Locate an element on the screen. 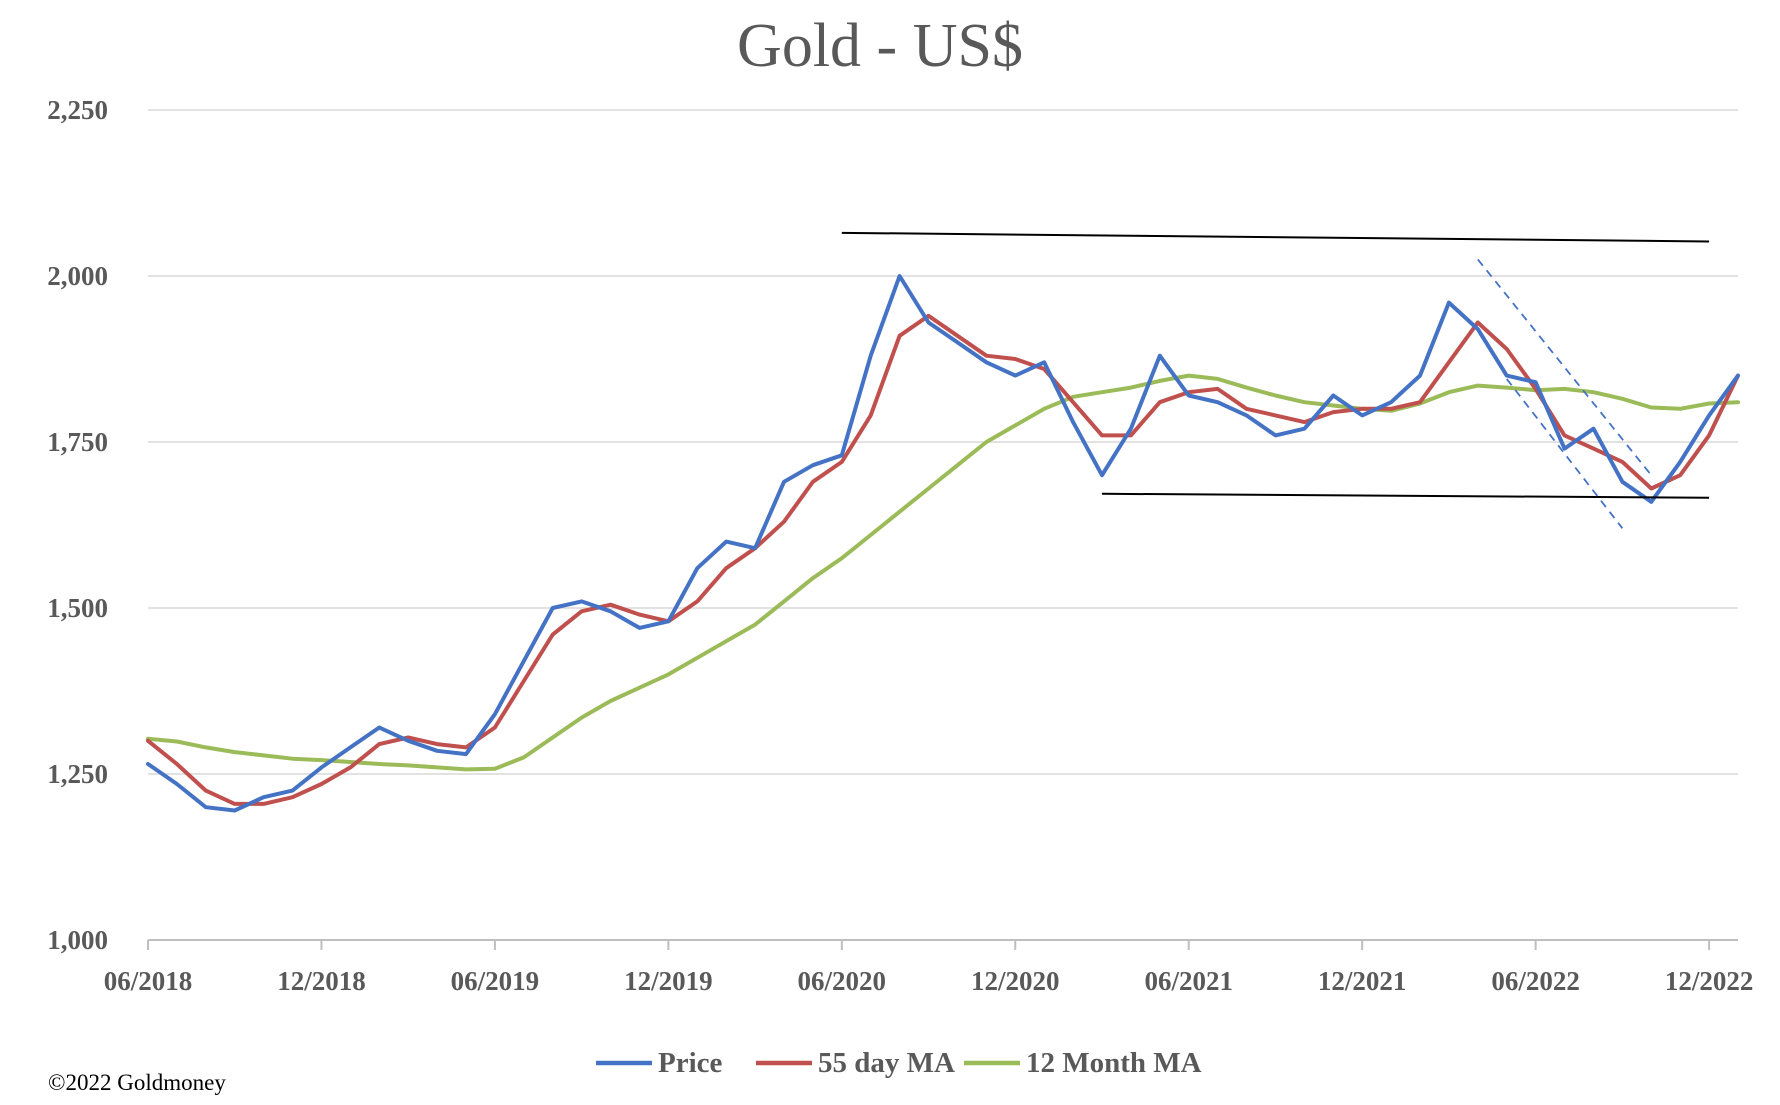  x-tick-label: 06/2019 is located at coordinates (495, 981).